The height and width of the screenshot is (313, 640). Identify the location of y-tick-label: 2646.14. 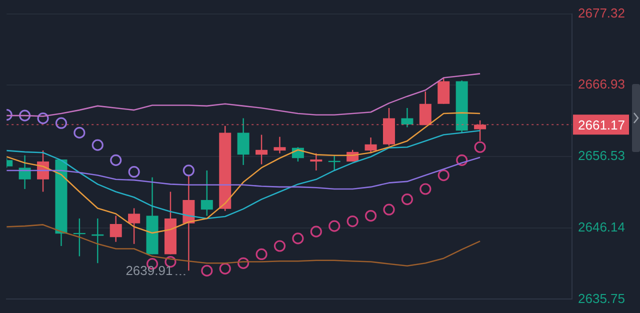
(601, 226).